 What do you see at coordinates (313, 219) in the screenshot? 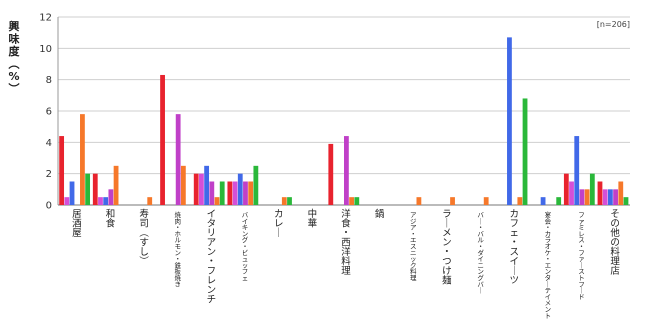
I see `x-tick-label: 中華` at bounding box center [313, 219].